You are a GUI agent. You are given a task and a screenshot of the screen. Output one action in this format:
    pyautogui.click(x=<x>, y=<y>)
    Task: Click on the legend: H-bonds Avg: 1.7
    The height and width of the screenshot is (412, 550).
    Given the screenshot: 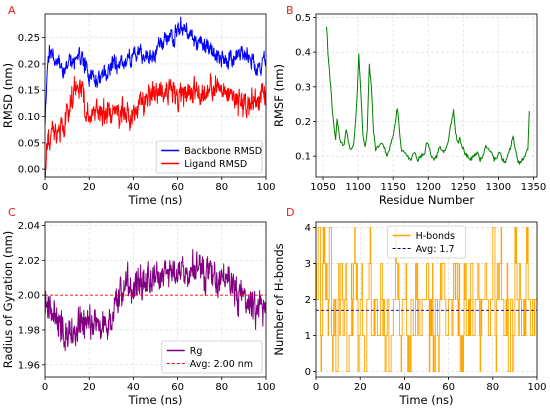 What is the action you would take?
    pyautogui.click(x=426, y=242)
    